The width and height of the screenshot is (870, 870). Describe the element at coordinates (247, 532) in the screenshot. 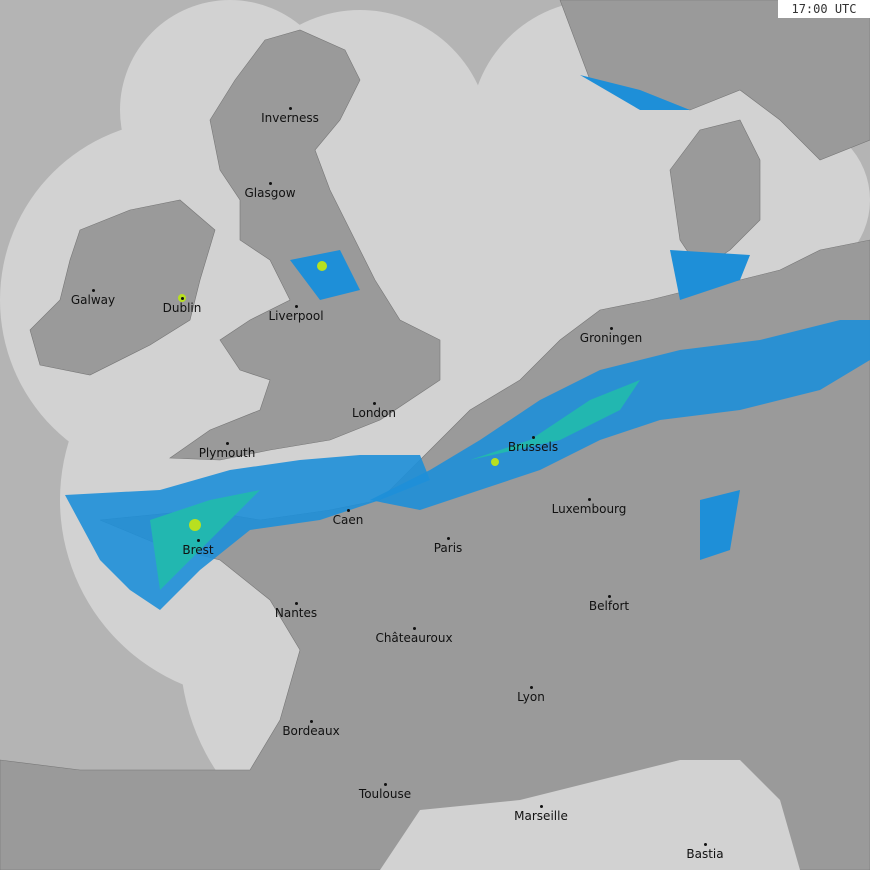

I see `rain-band-brittany` at that location.